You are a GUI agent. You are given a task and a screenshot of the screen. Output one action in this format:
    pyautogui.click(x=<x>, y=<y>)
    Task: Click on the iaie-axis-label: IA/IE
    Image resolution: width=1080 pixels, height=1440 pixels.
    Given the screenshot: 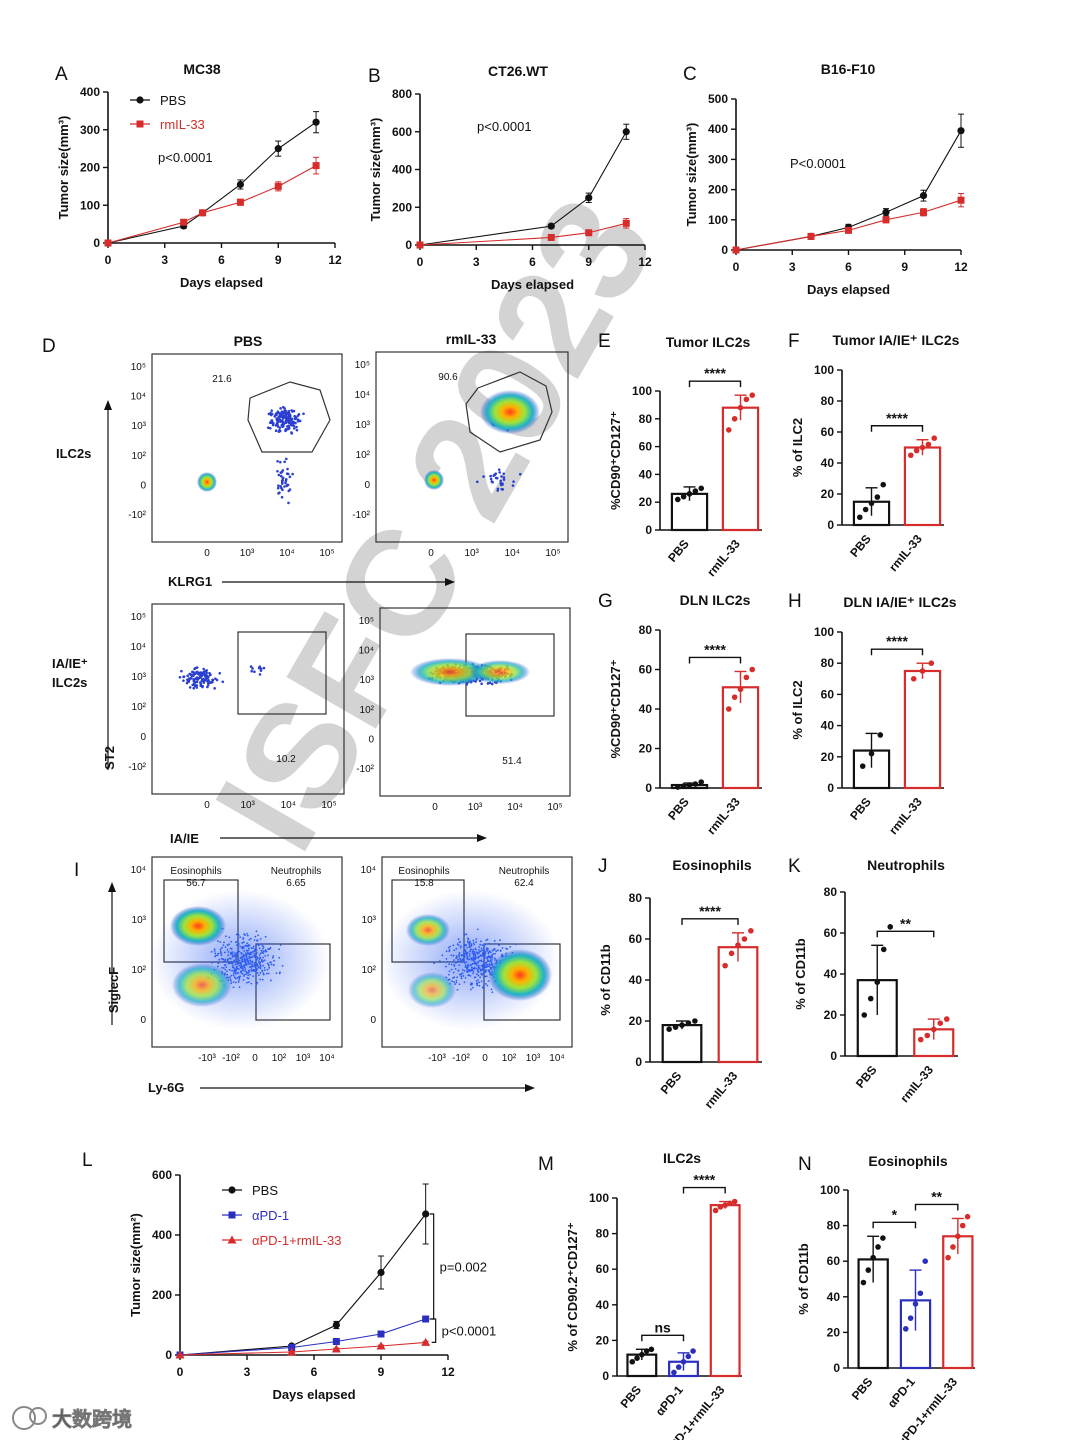 What is the action you would take?
    pyautogui.click(x=184, y=838)
    